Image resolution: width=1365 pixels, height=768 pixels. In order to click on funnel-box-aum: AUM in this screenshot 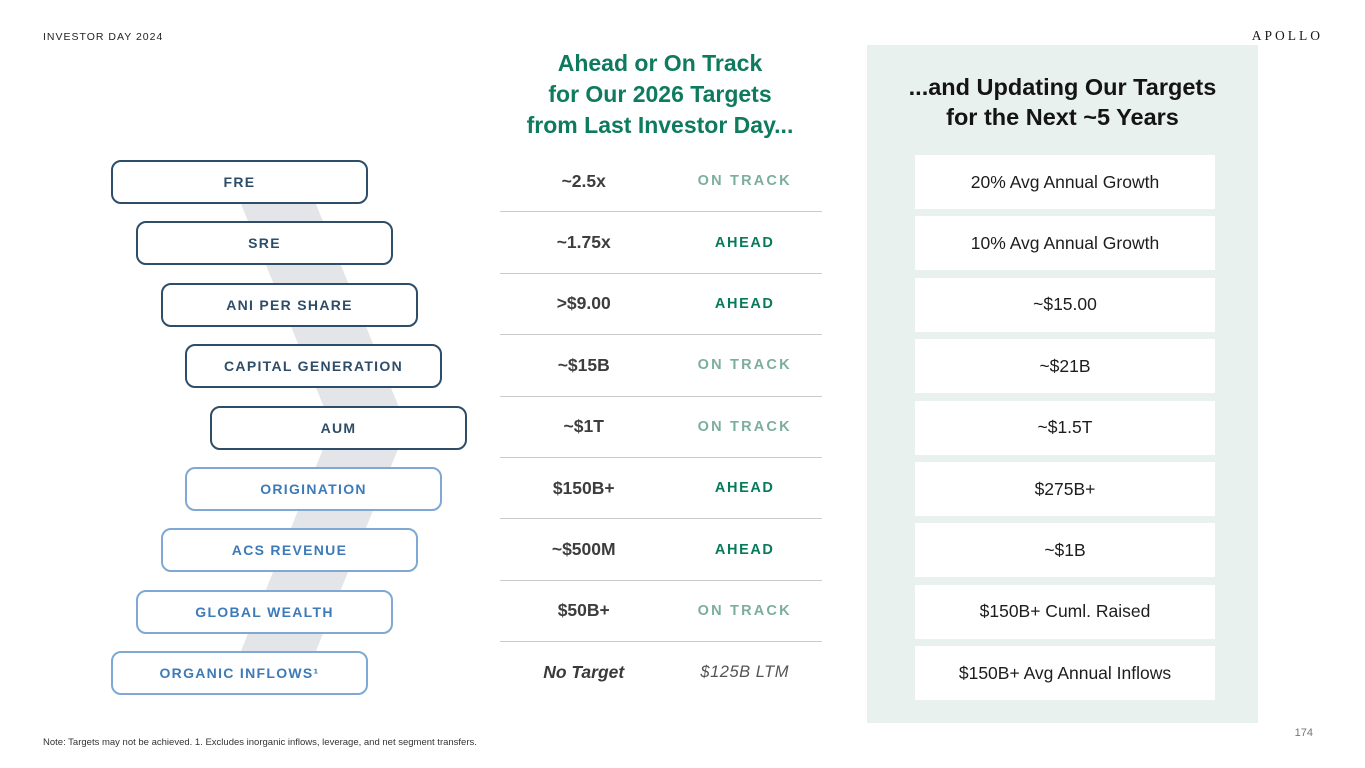, I will do `click(338, 427)`.